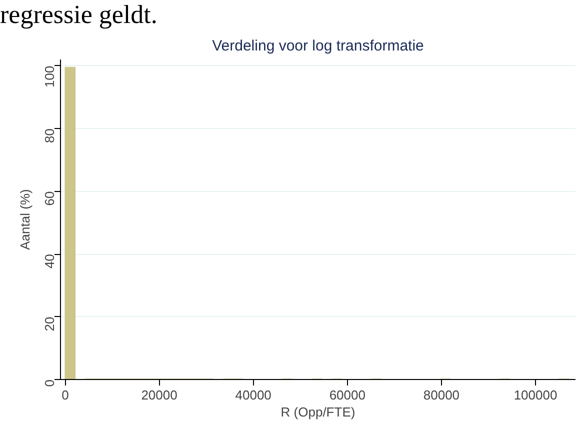  I want to click on x-tick-label: 60000, so click(347, 395).